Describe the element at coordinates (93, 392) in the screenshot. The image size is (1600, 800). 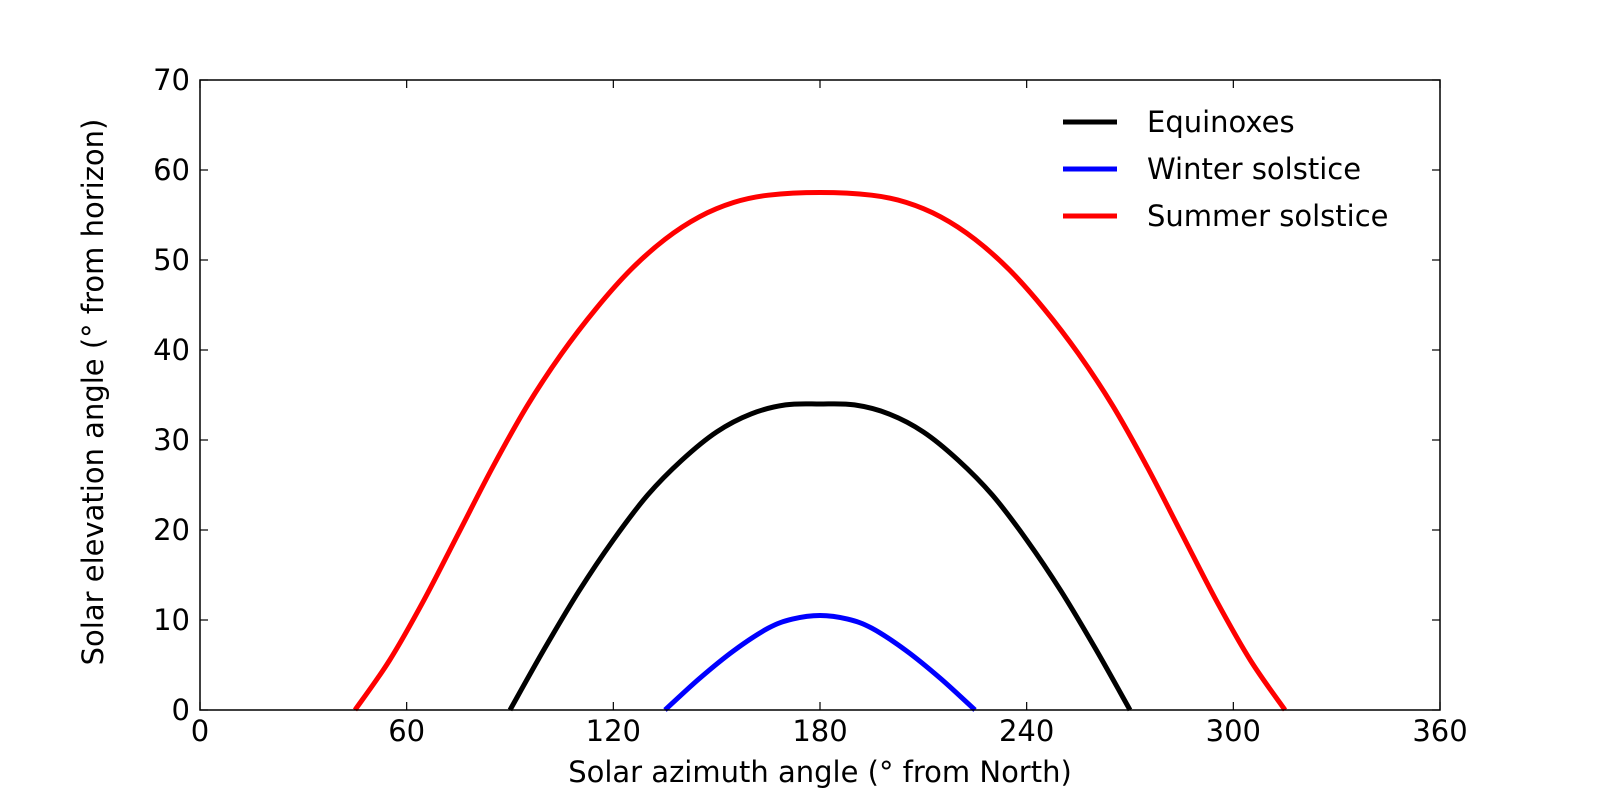
I see `y-axis-label: Solar elevation angle (° from horizon)` at that location.